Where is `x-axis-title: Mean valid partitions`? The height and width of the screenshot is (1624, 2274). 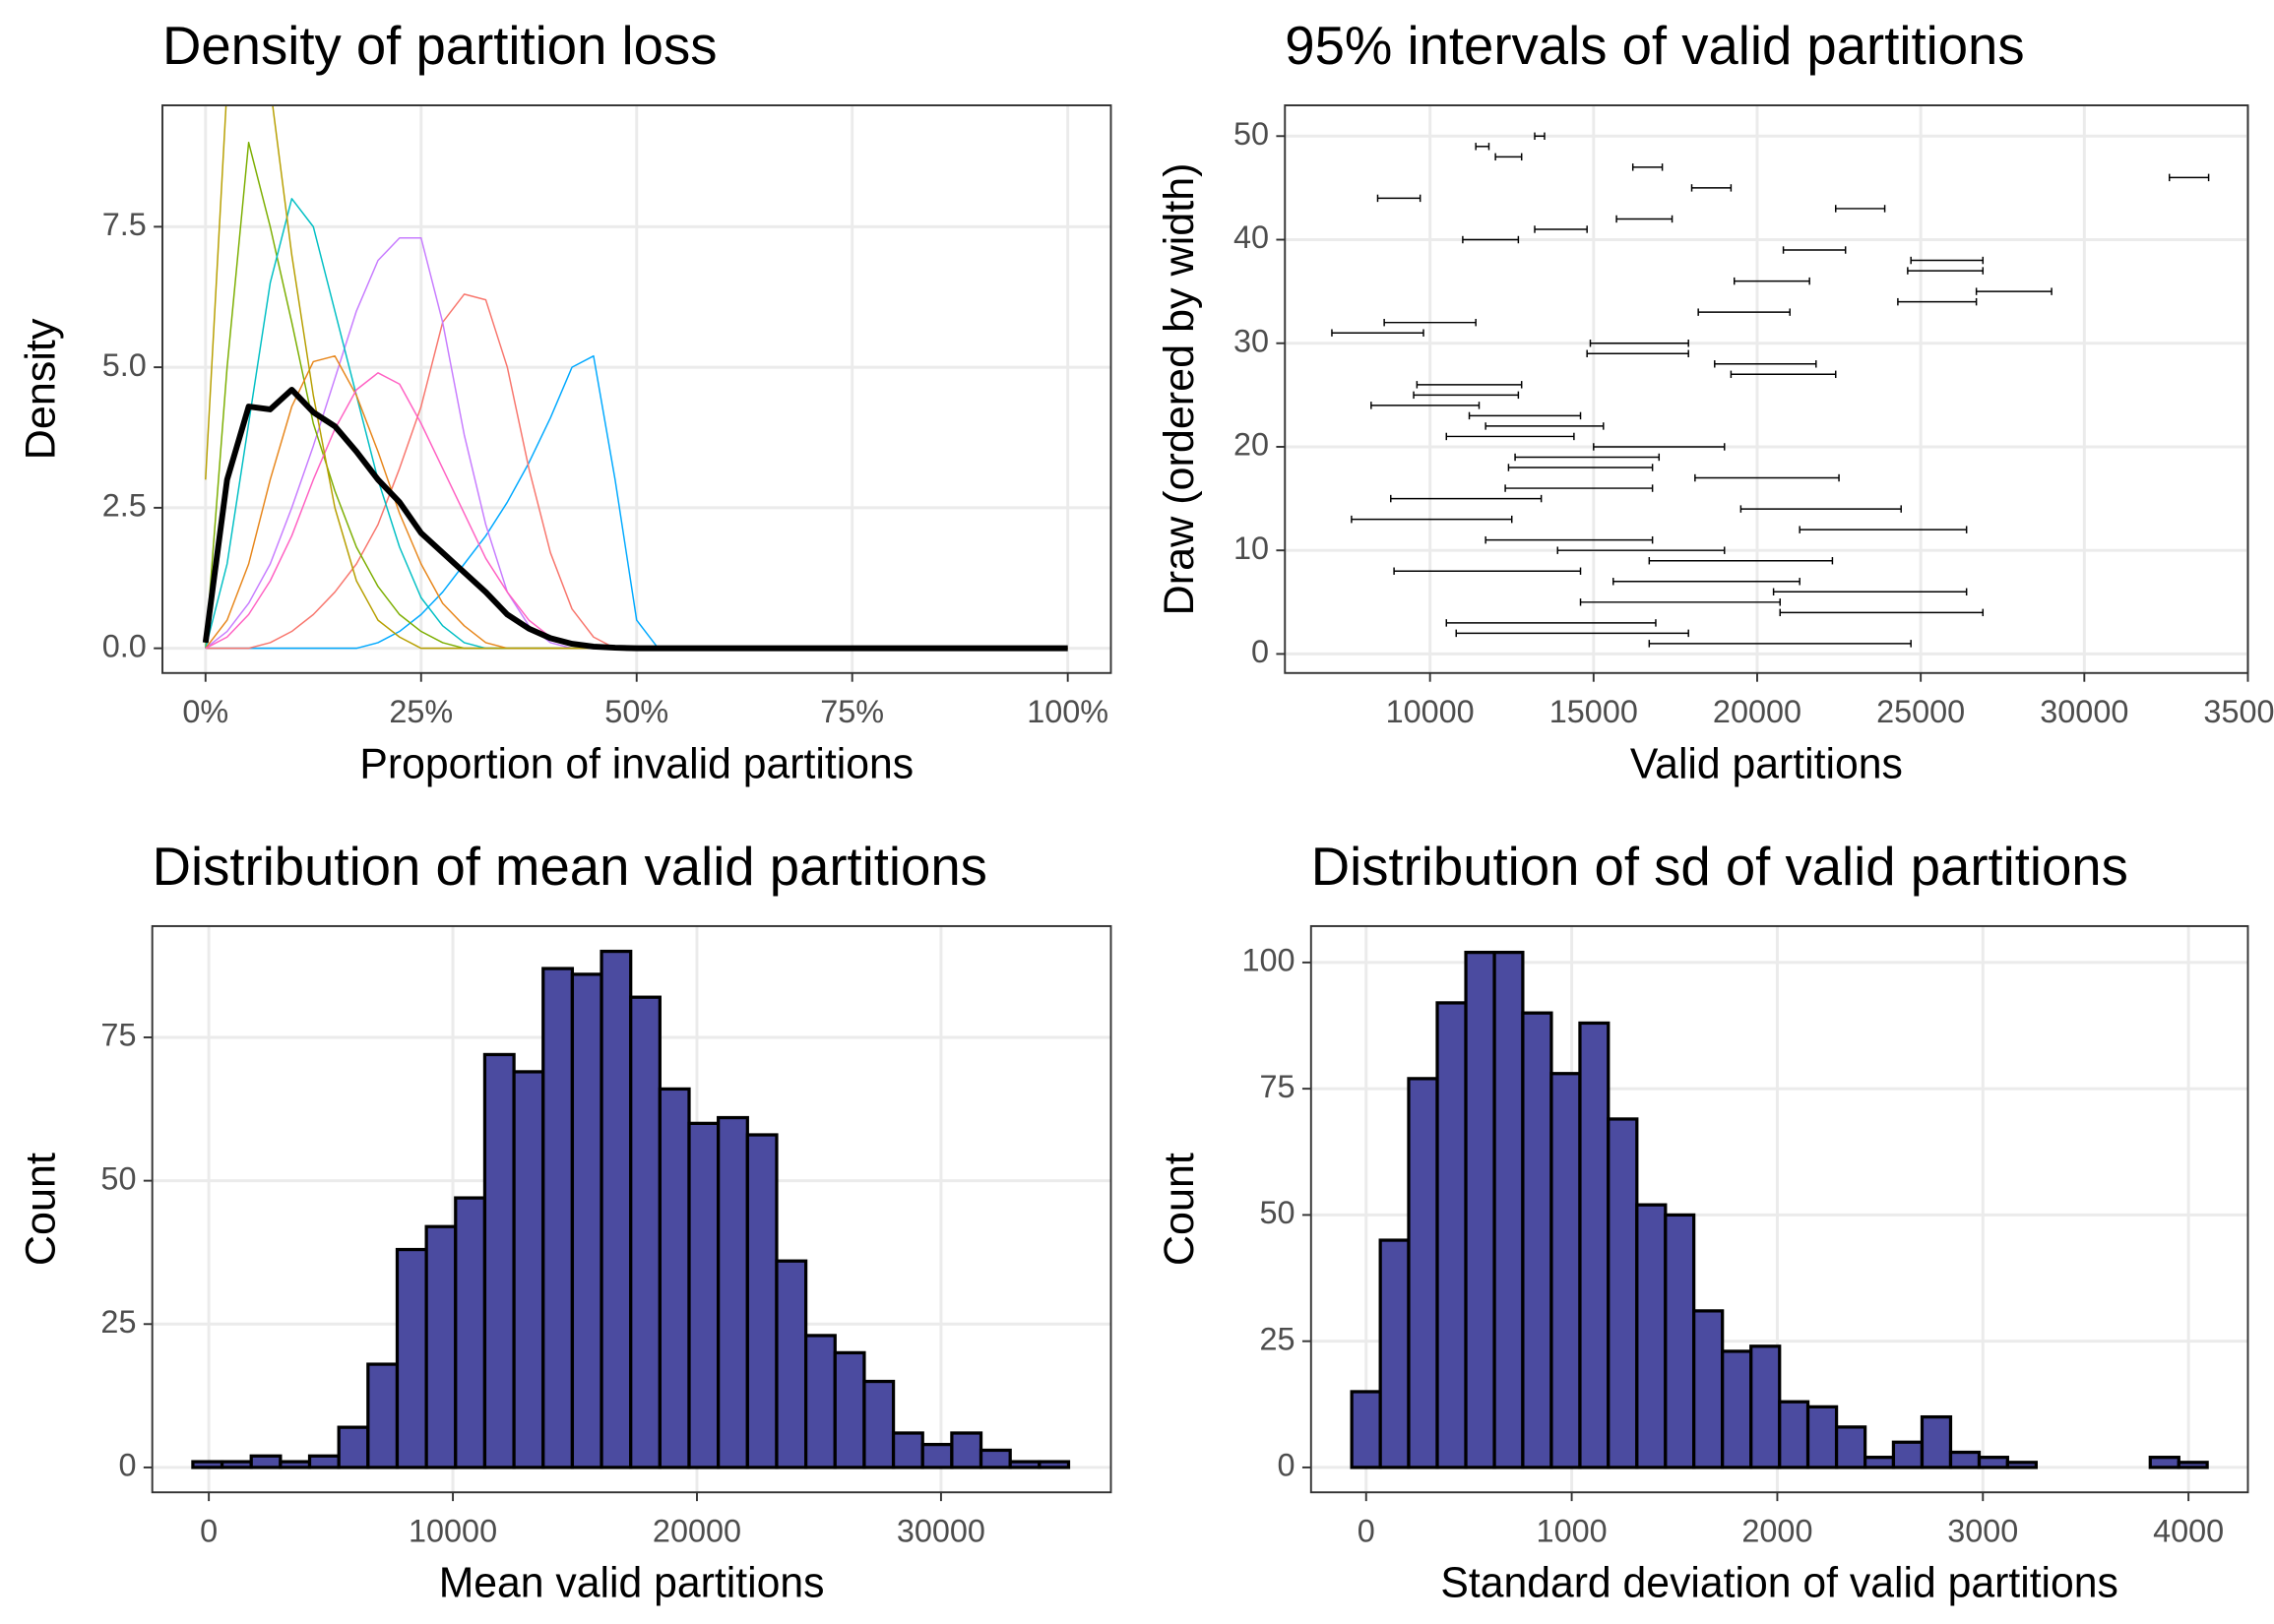
x-axis-title: Mean valid partitions is located at coordinates (632, 1583).